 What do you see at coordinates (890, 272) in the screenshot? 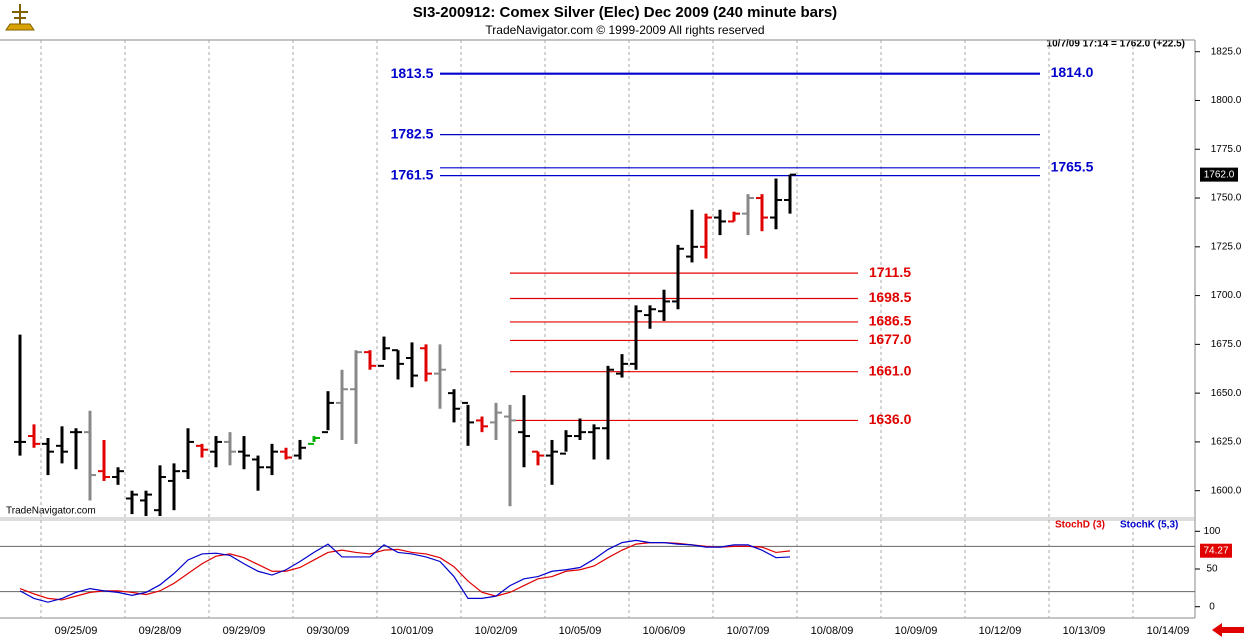
I see `level-label: 1711.5` at bounding box center [890, 272].